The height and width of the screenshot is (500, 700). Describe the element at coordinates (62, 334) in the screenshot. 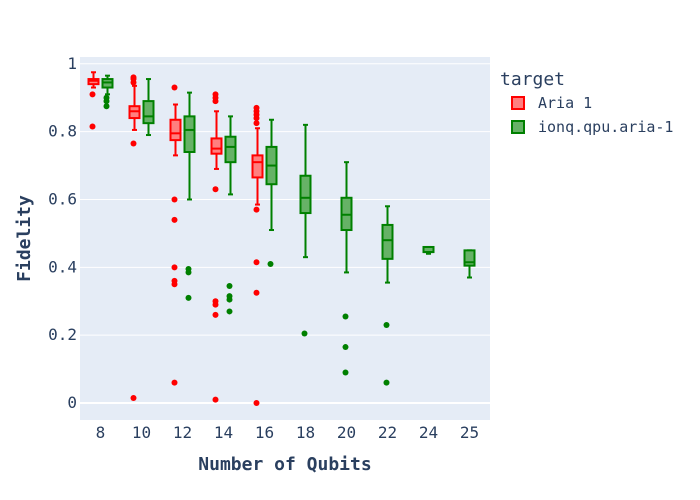

I see `y-tick-label: 0.2` at that location.